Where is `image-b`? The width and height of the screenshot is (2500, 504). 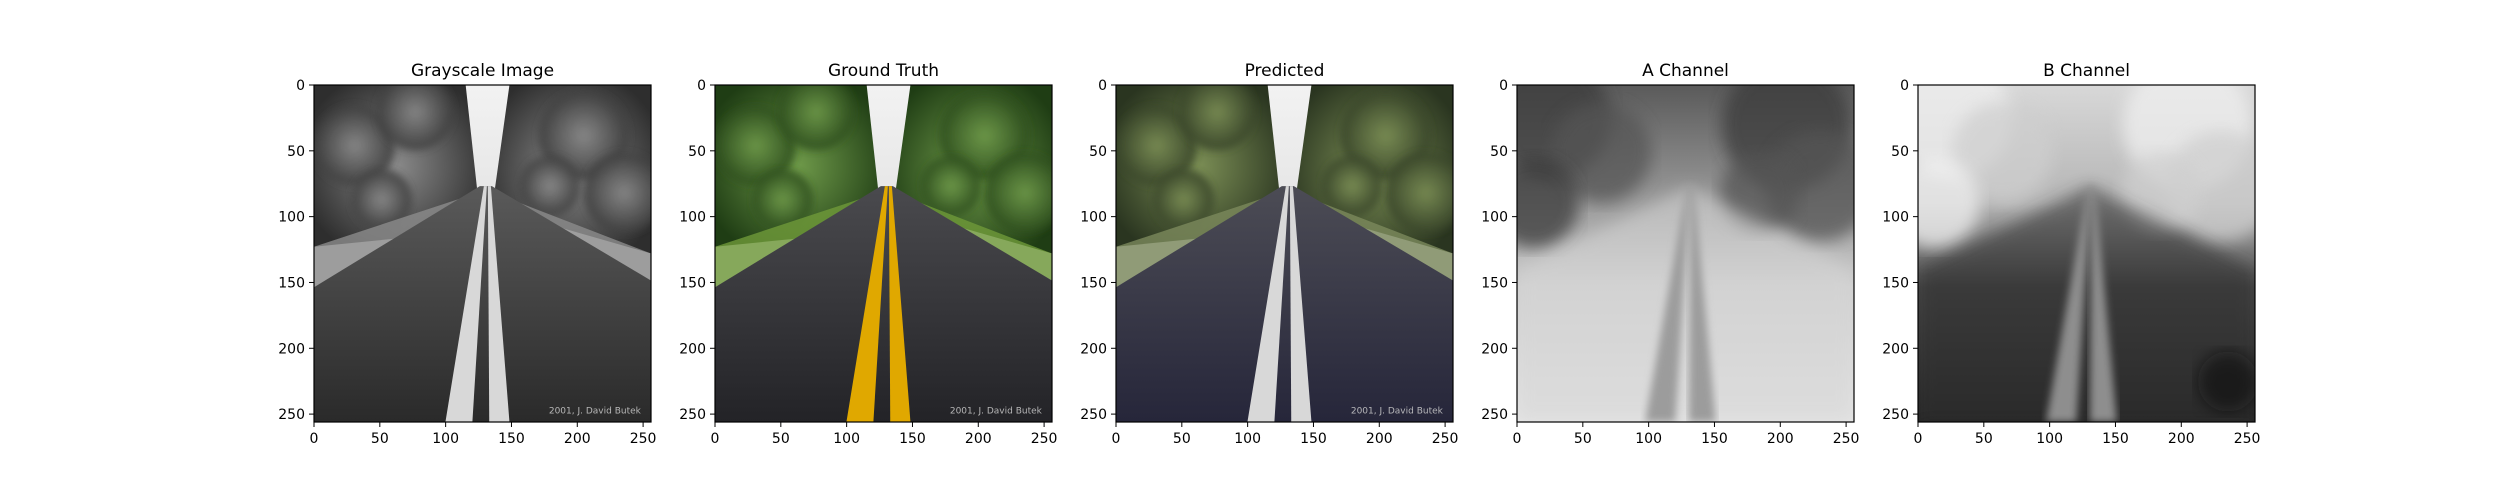 image-b is located at coordinates (2086, 253).